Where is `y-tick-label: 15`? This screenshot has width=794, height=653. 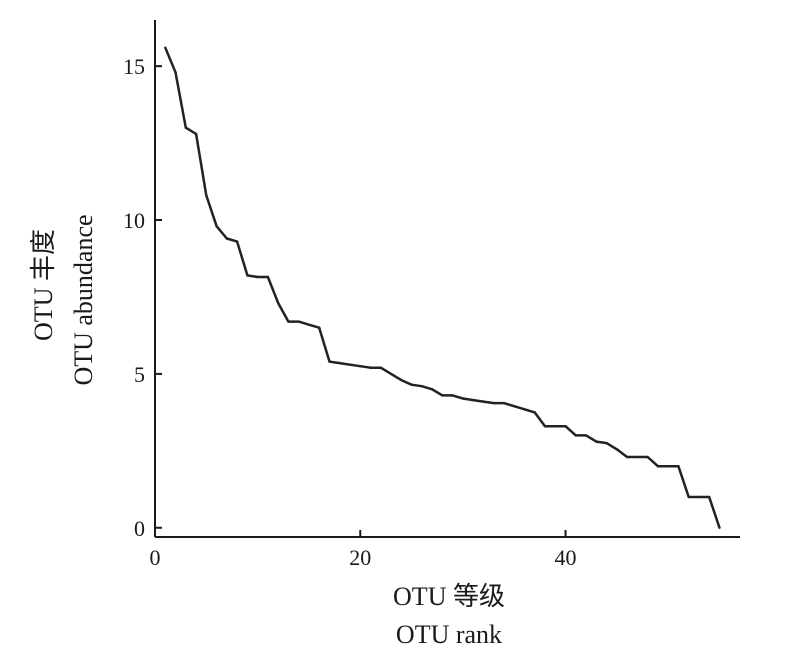
y-tick-label: 15 is located at coordinates (134, 66).